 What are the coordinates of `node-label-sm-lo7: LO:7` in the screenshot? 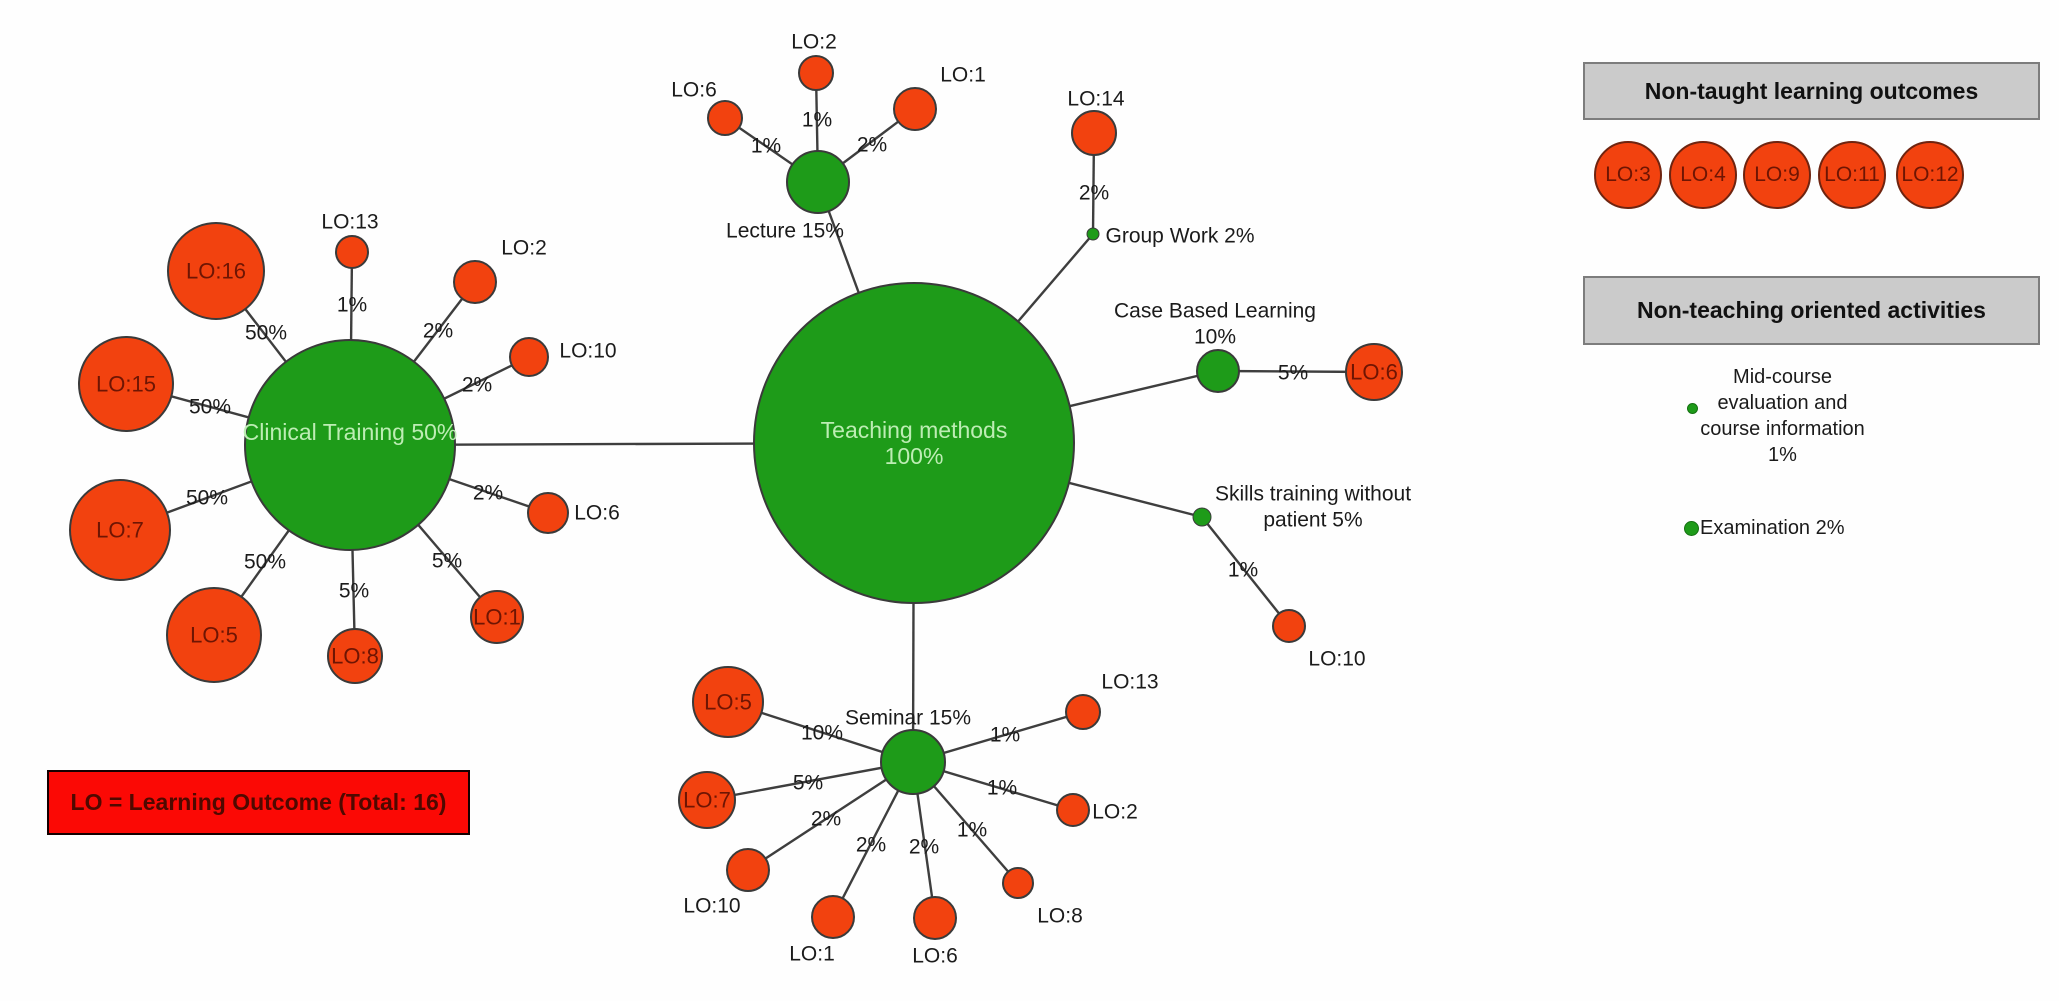 It's located at (707, 800).